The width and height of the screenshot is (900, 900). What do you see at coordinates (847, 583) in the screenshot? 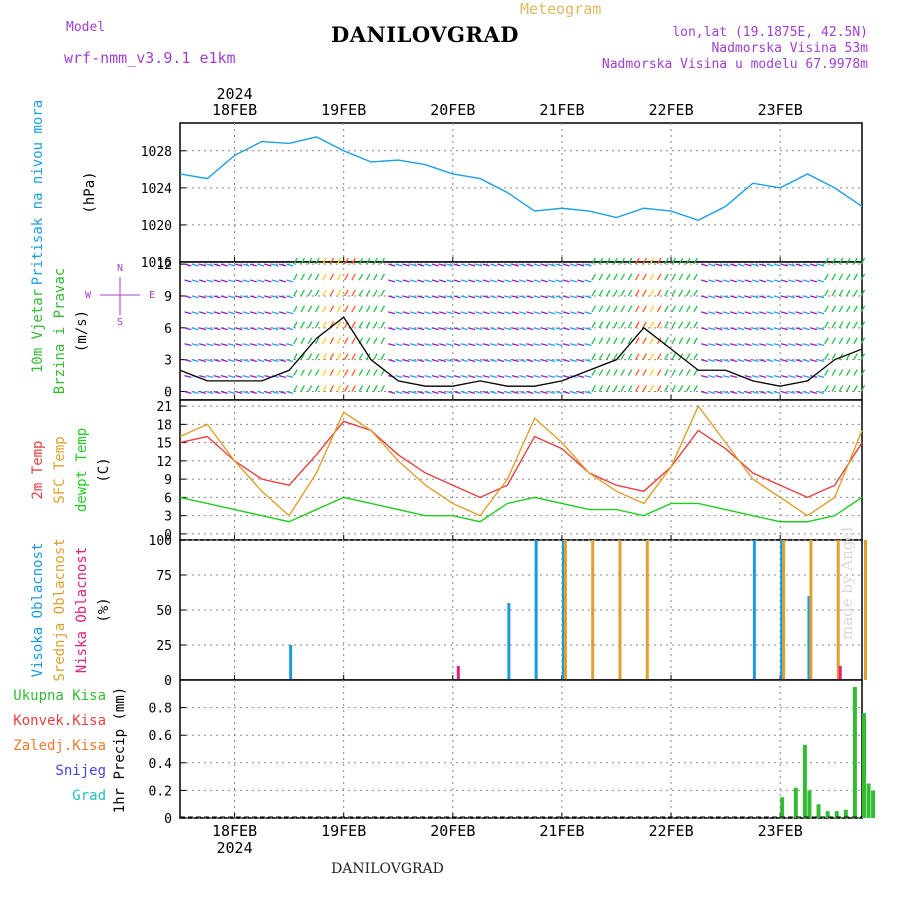
I see `credit-watermark: made by Angel` at bounding box center [847, 583].